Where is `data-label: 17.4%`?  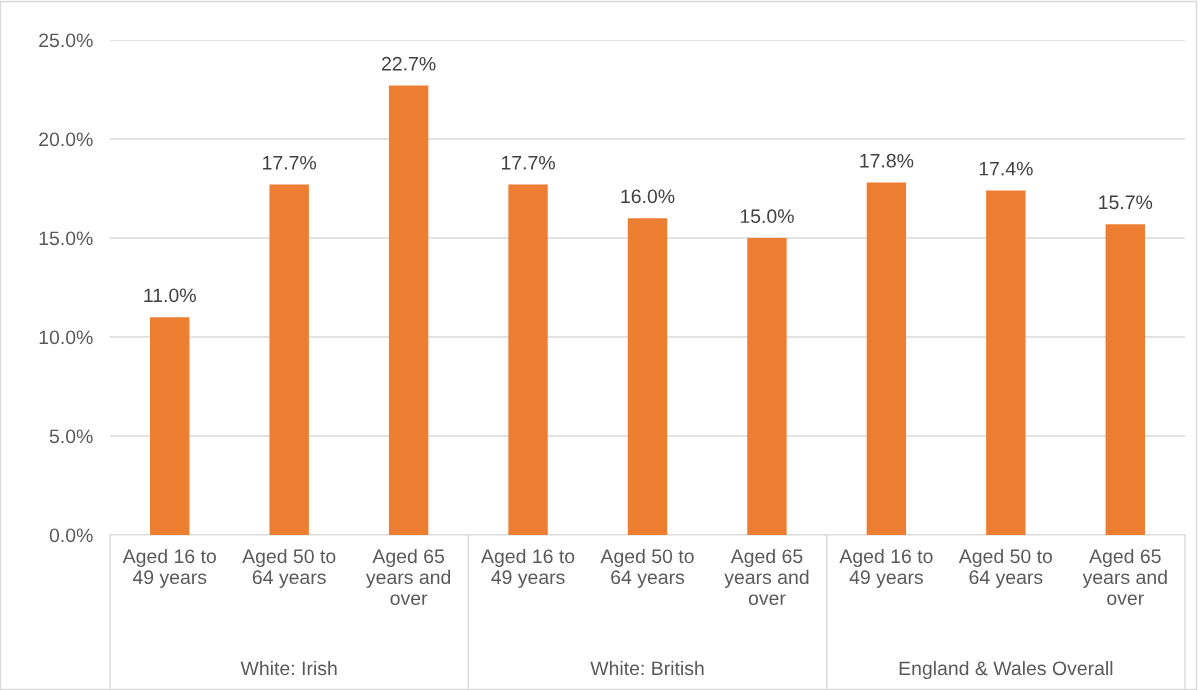
data-label: 17.4% is located at coordinates (1006, 168).